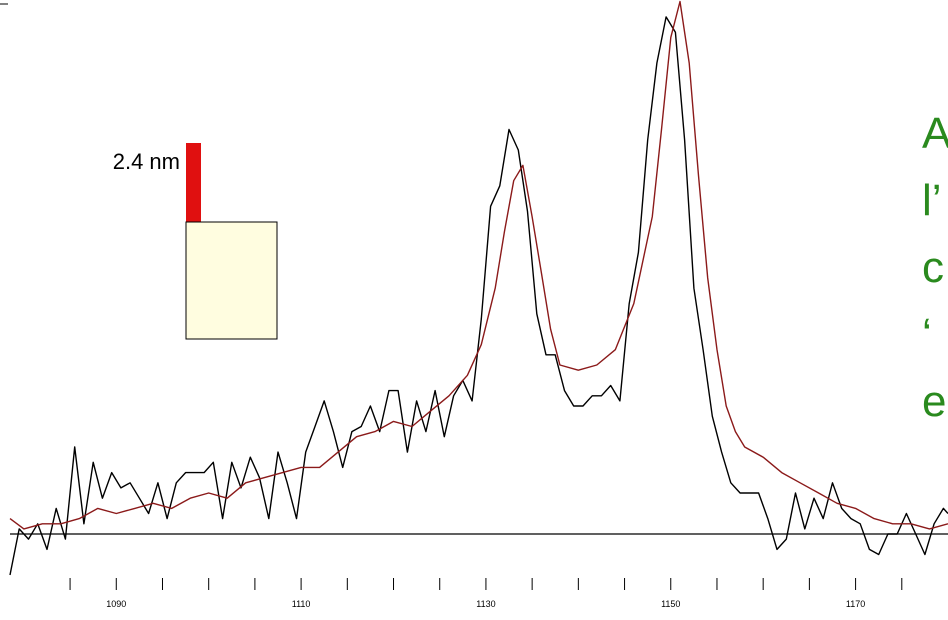 The height and width of the screenshot is (620, 948). Describe the element at coordinates (193, 182) in the screenshot. I see `height-bar` at that location.